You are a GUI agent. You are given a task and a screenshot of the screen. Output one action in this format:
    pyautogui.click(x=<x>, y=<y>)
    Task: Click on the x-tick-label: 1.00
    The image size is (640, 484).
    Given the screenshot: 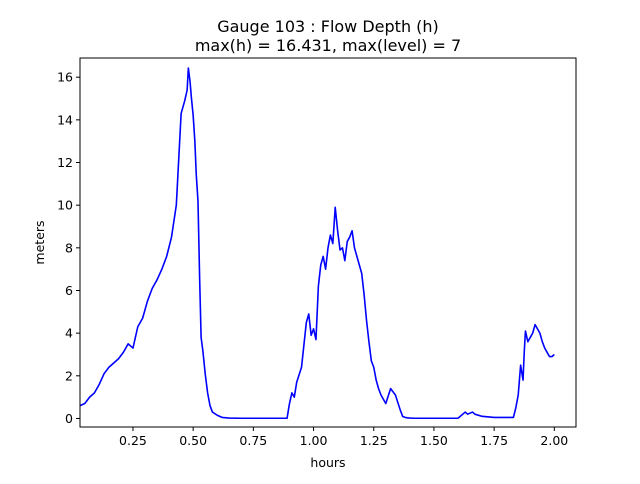 What is the action you would take?
    pyautogui.click(x=314, y=440)
    